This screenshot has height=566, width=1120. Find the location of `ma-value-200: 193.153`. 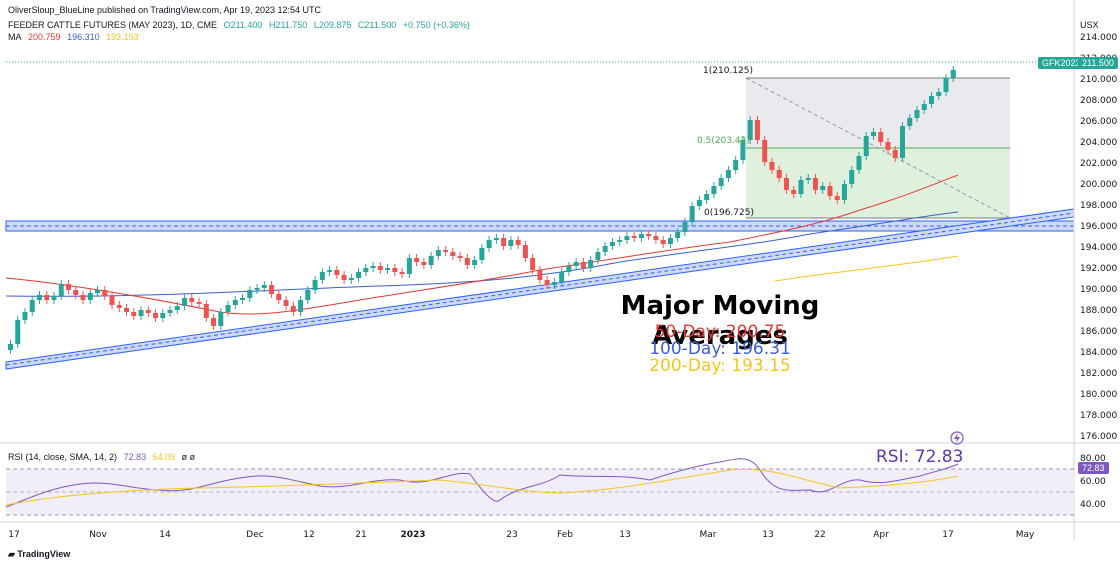

ma-value-200: 193.153 is located at coordinates (122, 37).